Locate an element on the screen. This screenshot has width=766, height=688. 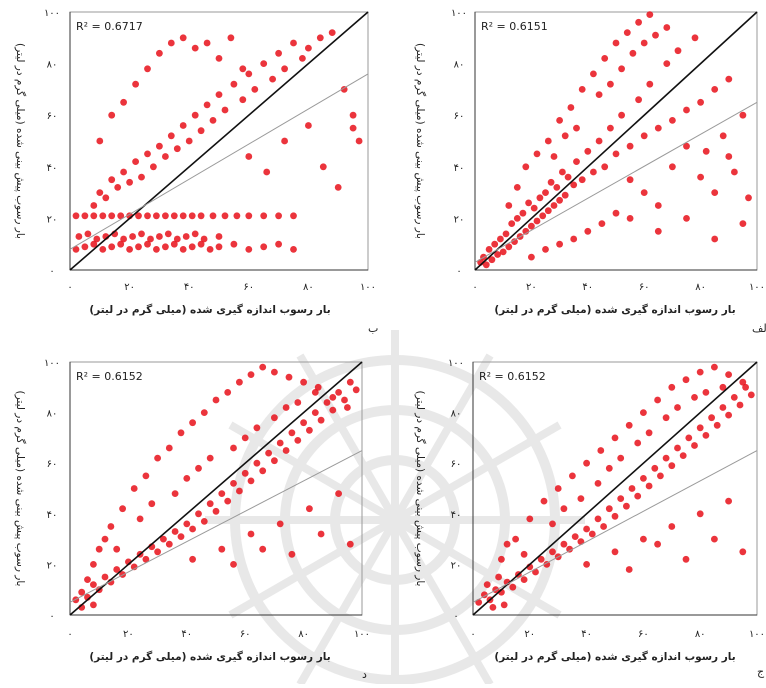
x-tick-label: ۱۰۰ is located at coordinates (757, 287).